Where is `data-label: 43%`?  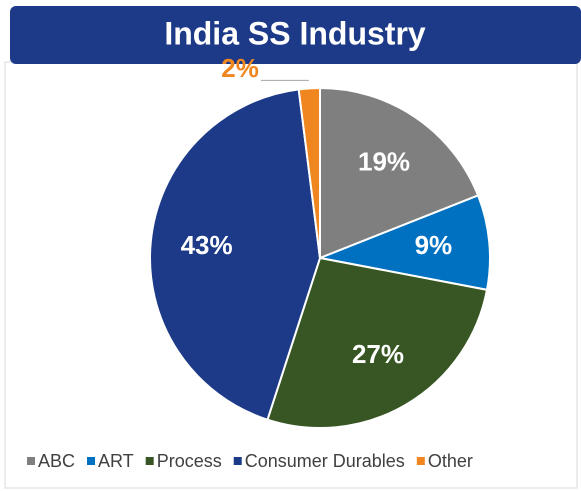 data-label: 43% is located at coordinates (207, 245).